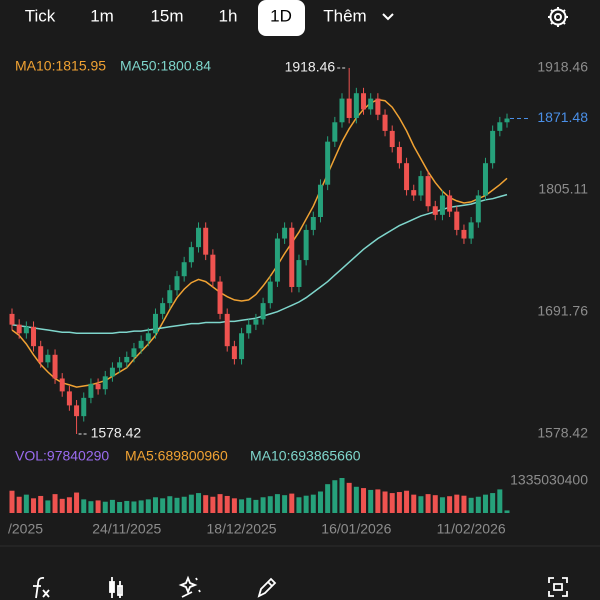  I want to click on toolbar: Tick 1m 15m 1h 1D Thêm, so click(296, 18).